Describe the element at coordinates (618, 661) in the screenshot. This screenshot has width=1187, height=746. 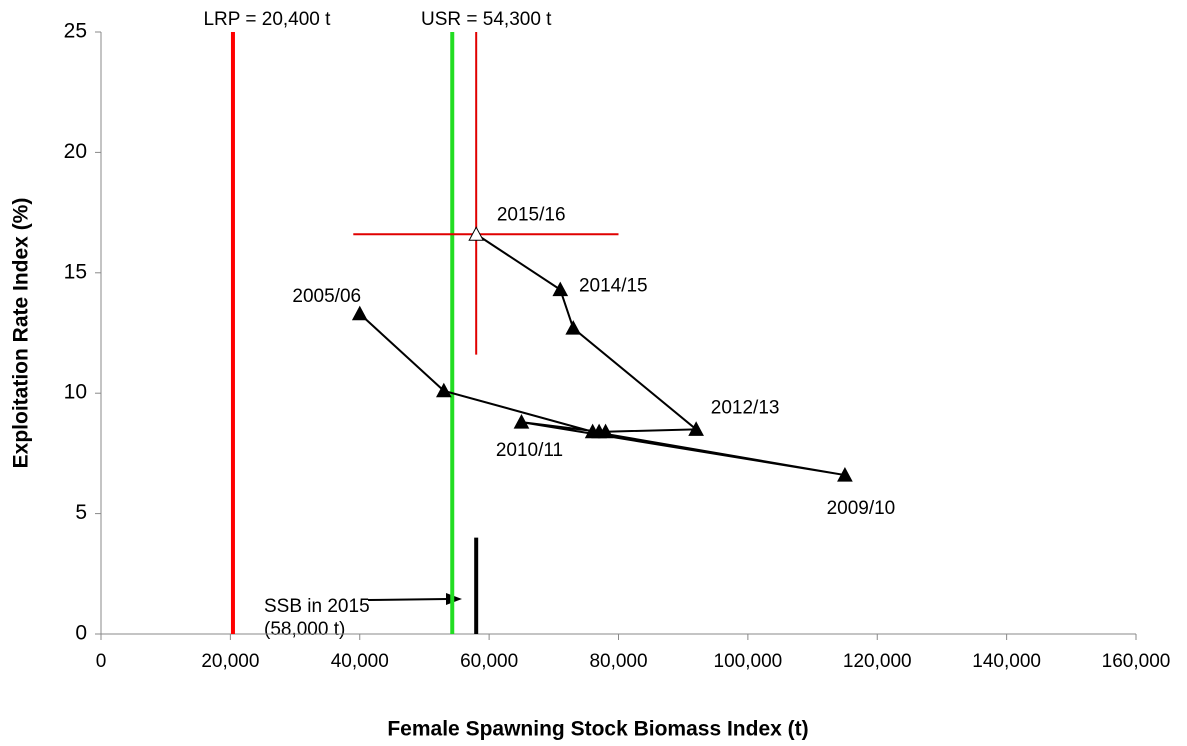
I see `x-tick-label: 80,000` at that location.